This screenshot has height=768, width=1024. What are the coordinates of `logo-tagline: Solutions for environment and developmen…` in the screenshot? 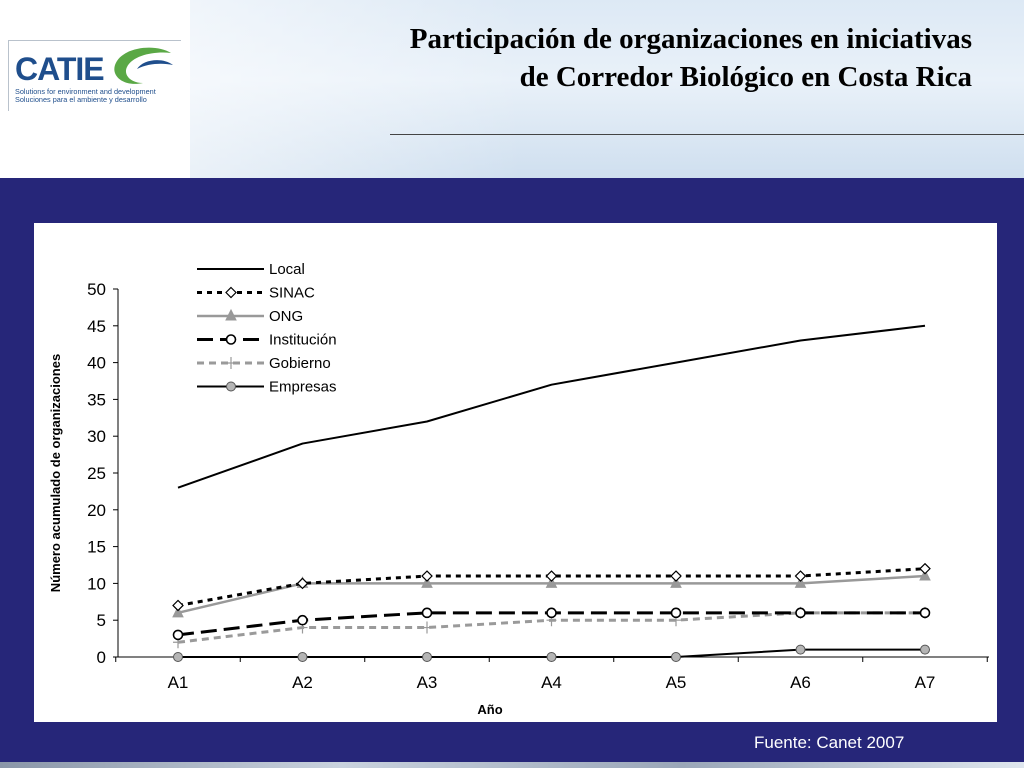 It's located at (98, 96).